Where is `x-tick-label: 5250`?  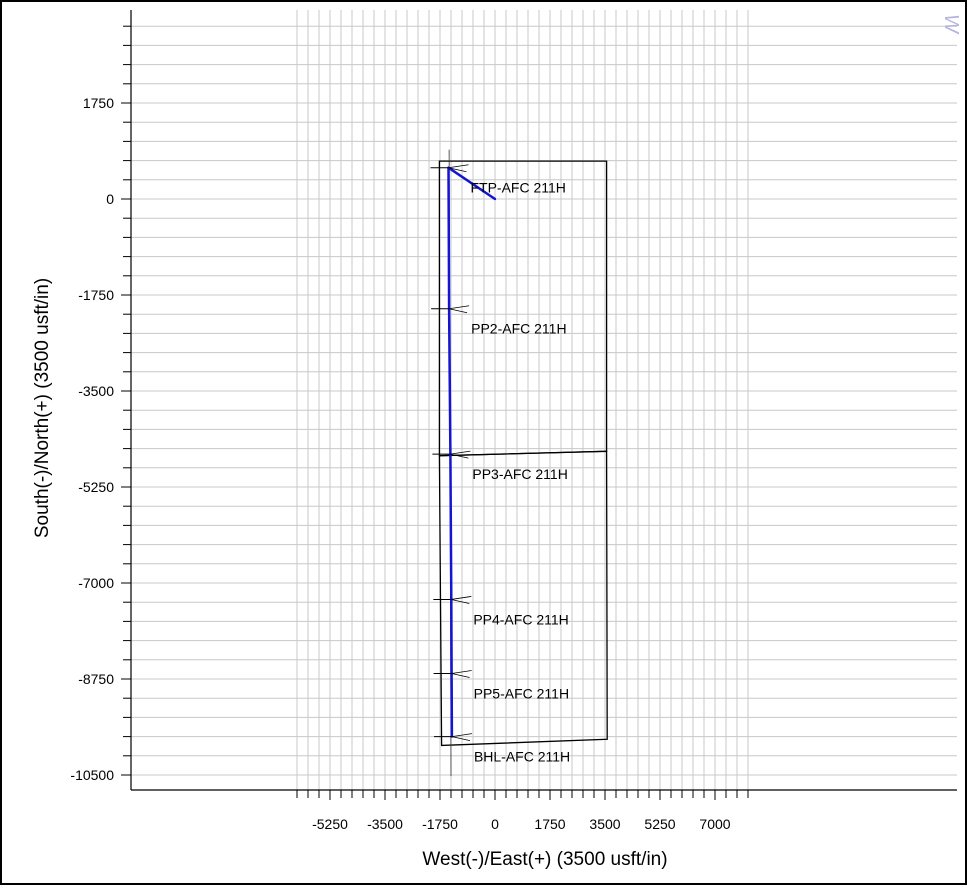 x-tick-label: 5250 is located at coordinates (659, 824).